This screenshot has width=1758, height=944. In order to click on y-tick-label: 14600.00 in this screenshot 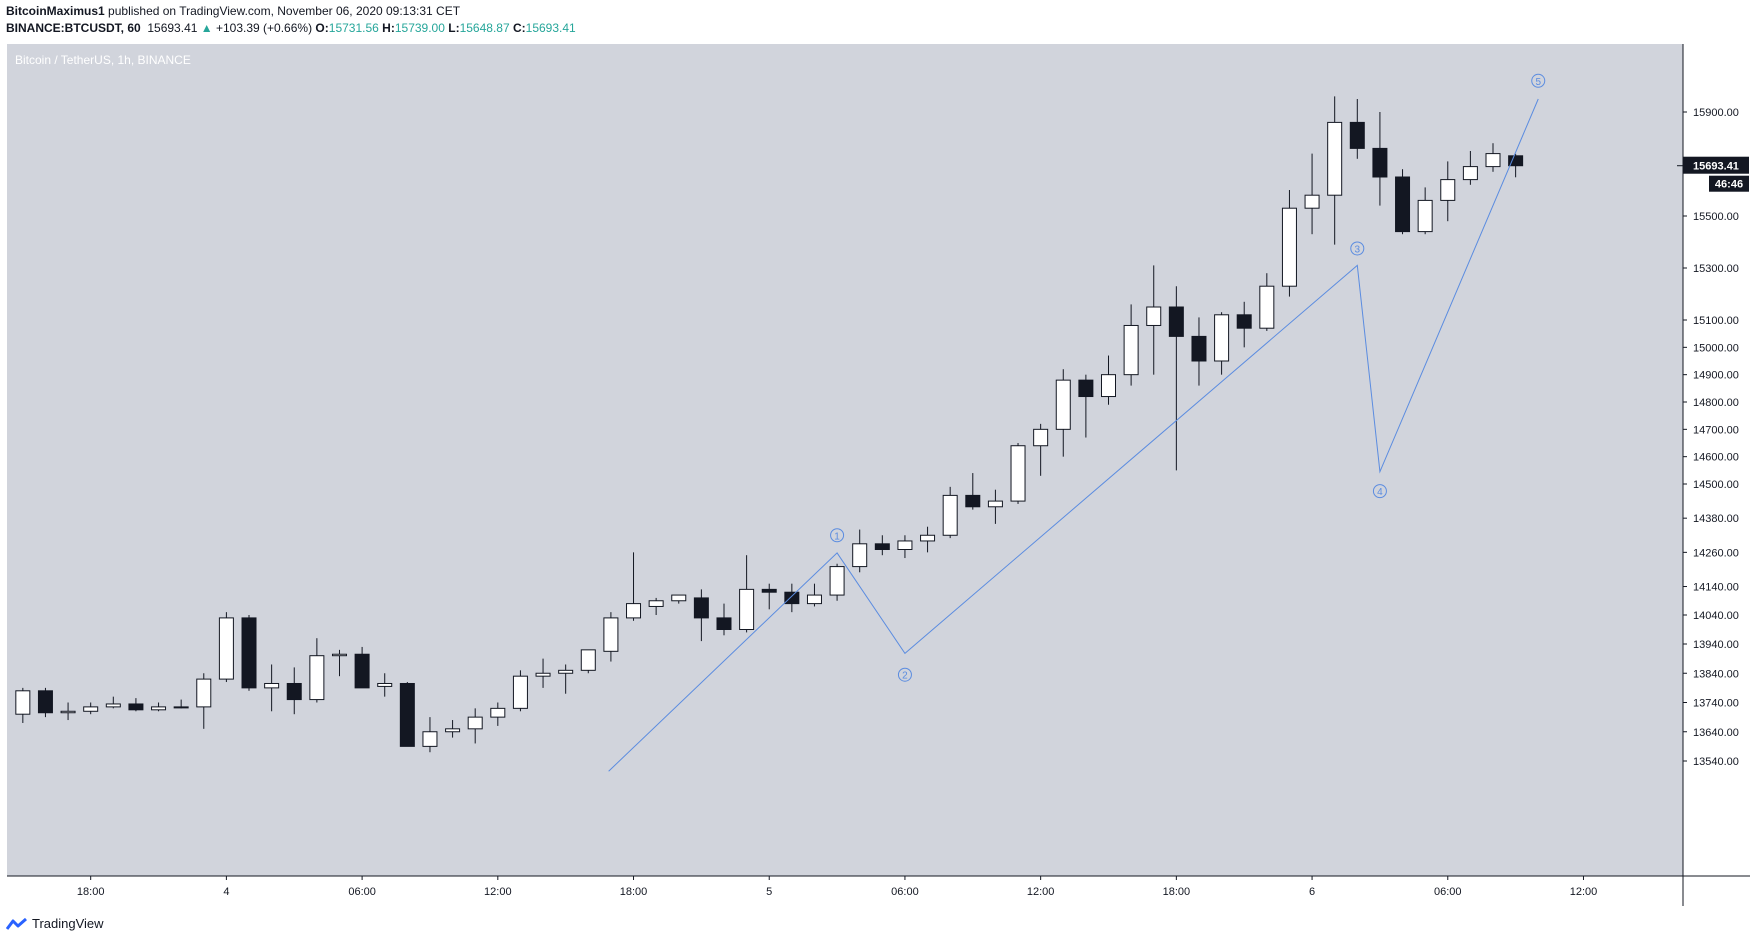, I will do `click(1716, 458)`.